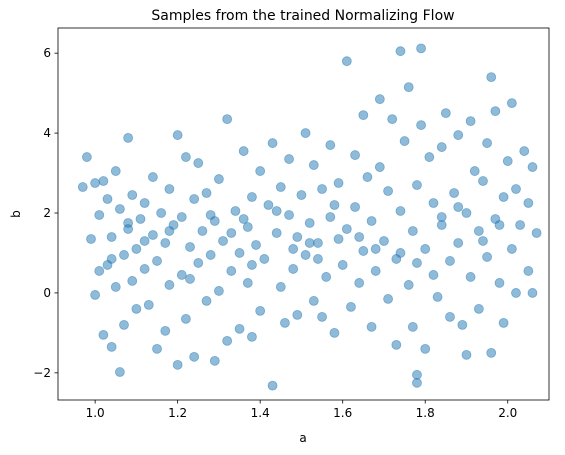 Image resolution: width=565 pixels, height=455 pixels. Describe the element at coordinates (47, 133) in the screenshot. I see `y-tick-label: 4` at that location.